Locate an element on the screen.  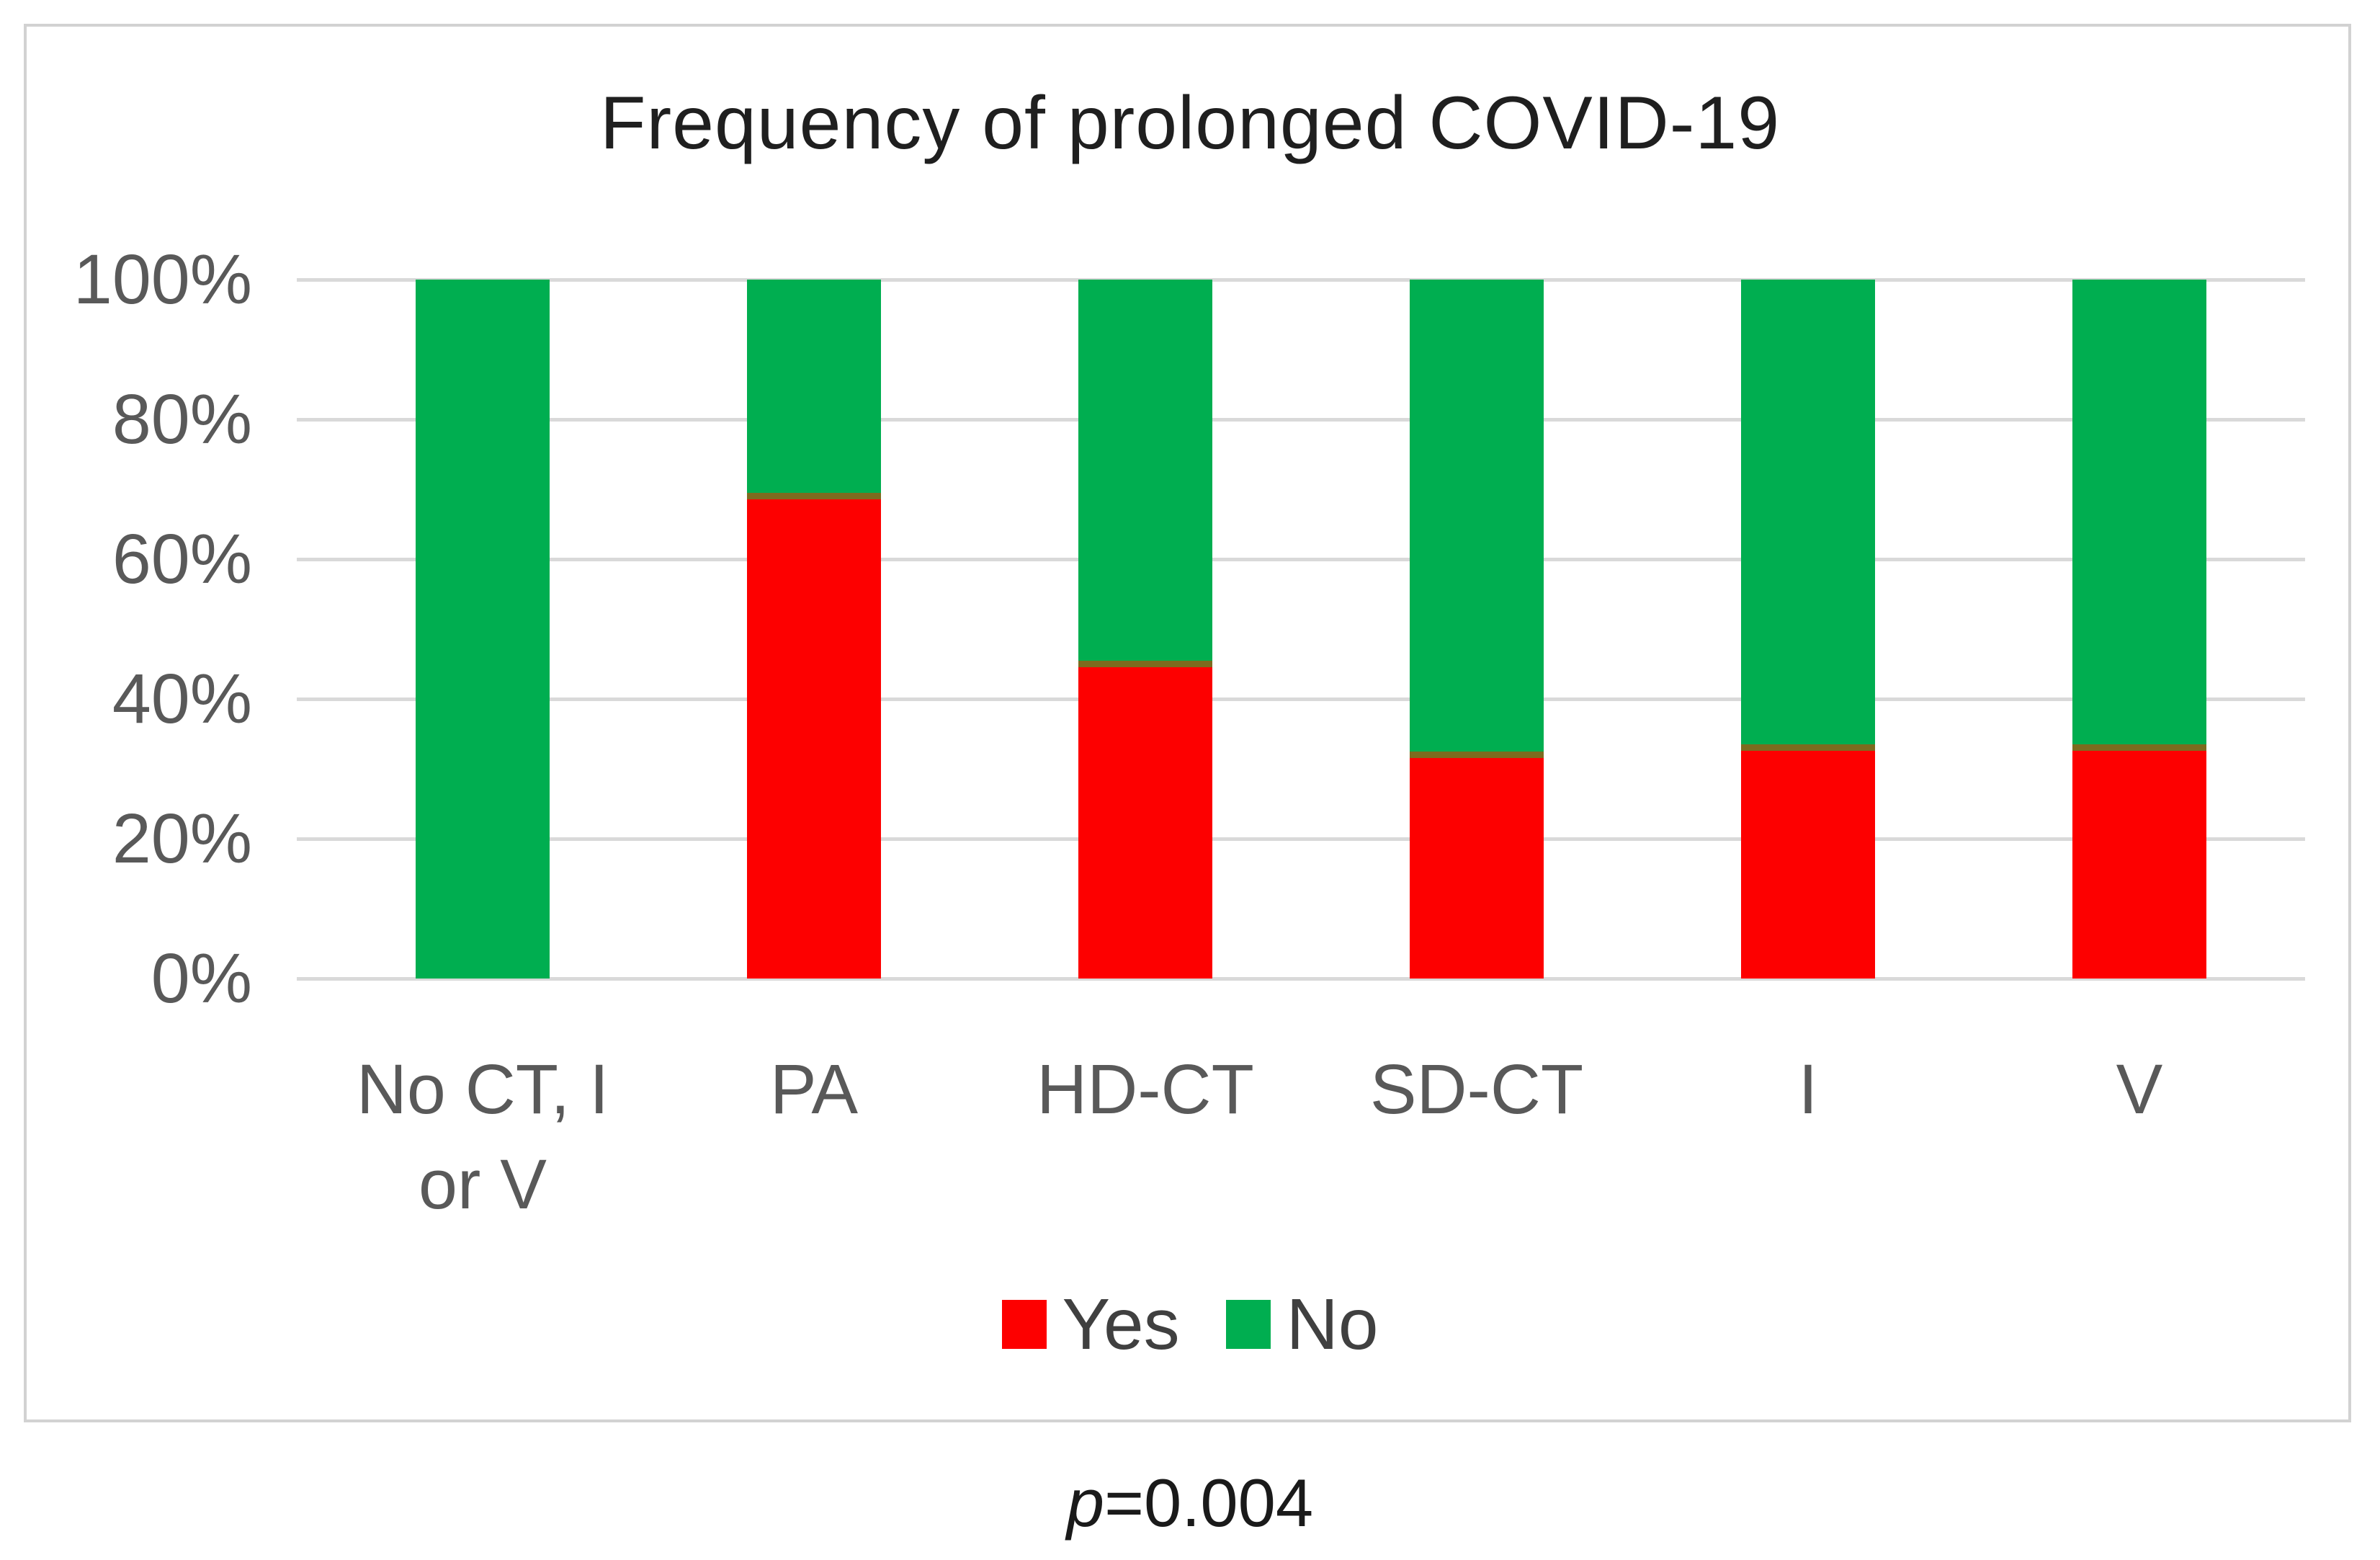
p-value-annotation: p=0.004 is located at coordinates (1190, 1503).